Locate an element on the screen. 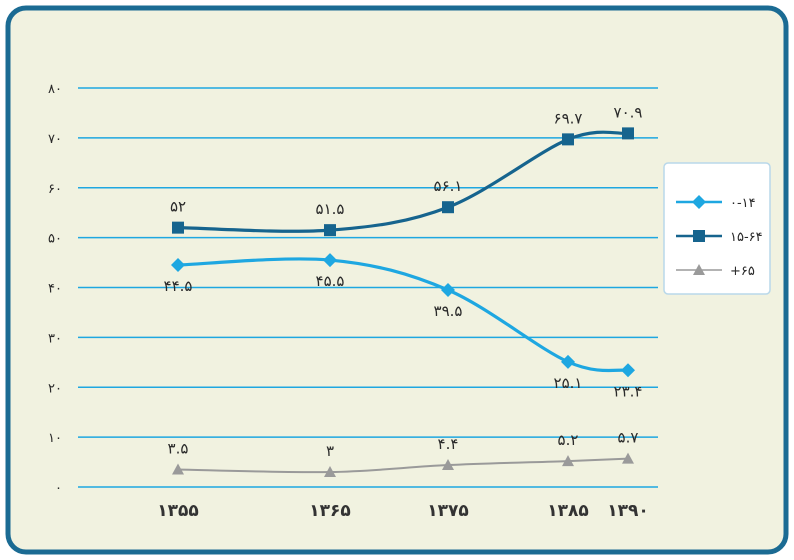 Image resolution: width=794 pixels, height=560 pixels. data-label: ۴۴.۵ is located at coordinates (178, 286).